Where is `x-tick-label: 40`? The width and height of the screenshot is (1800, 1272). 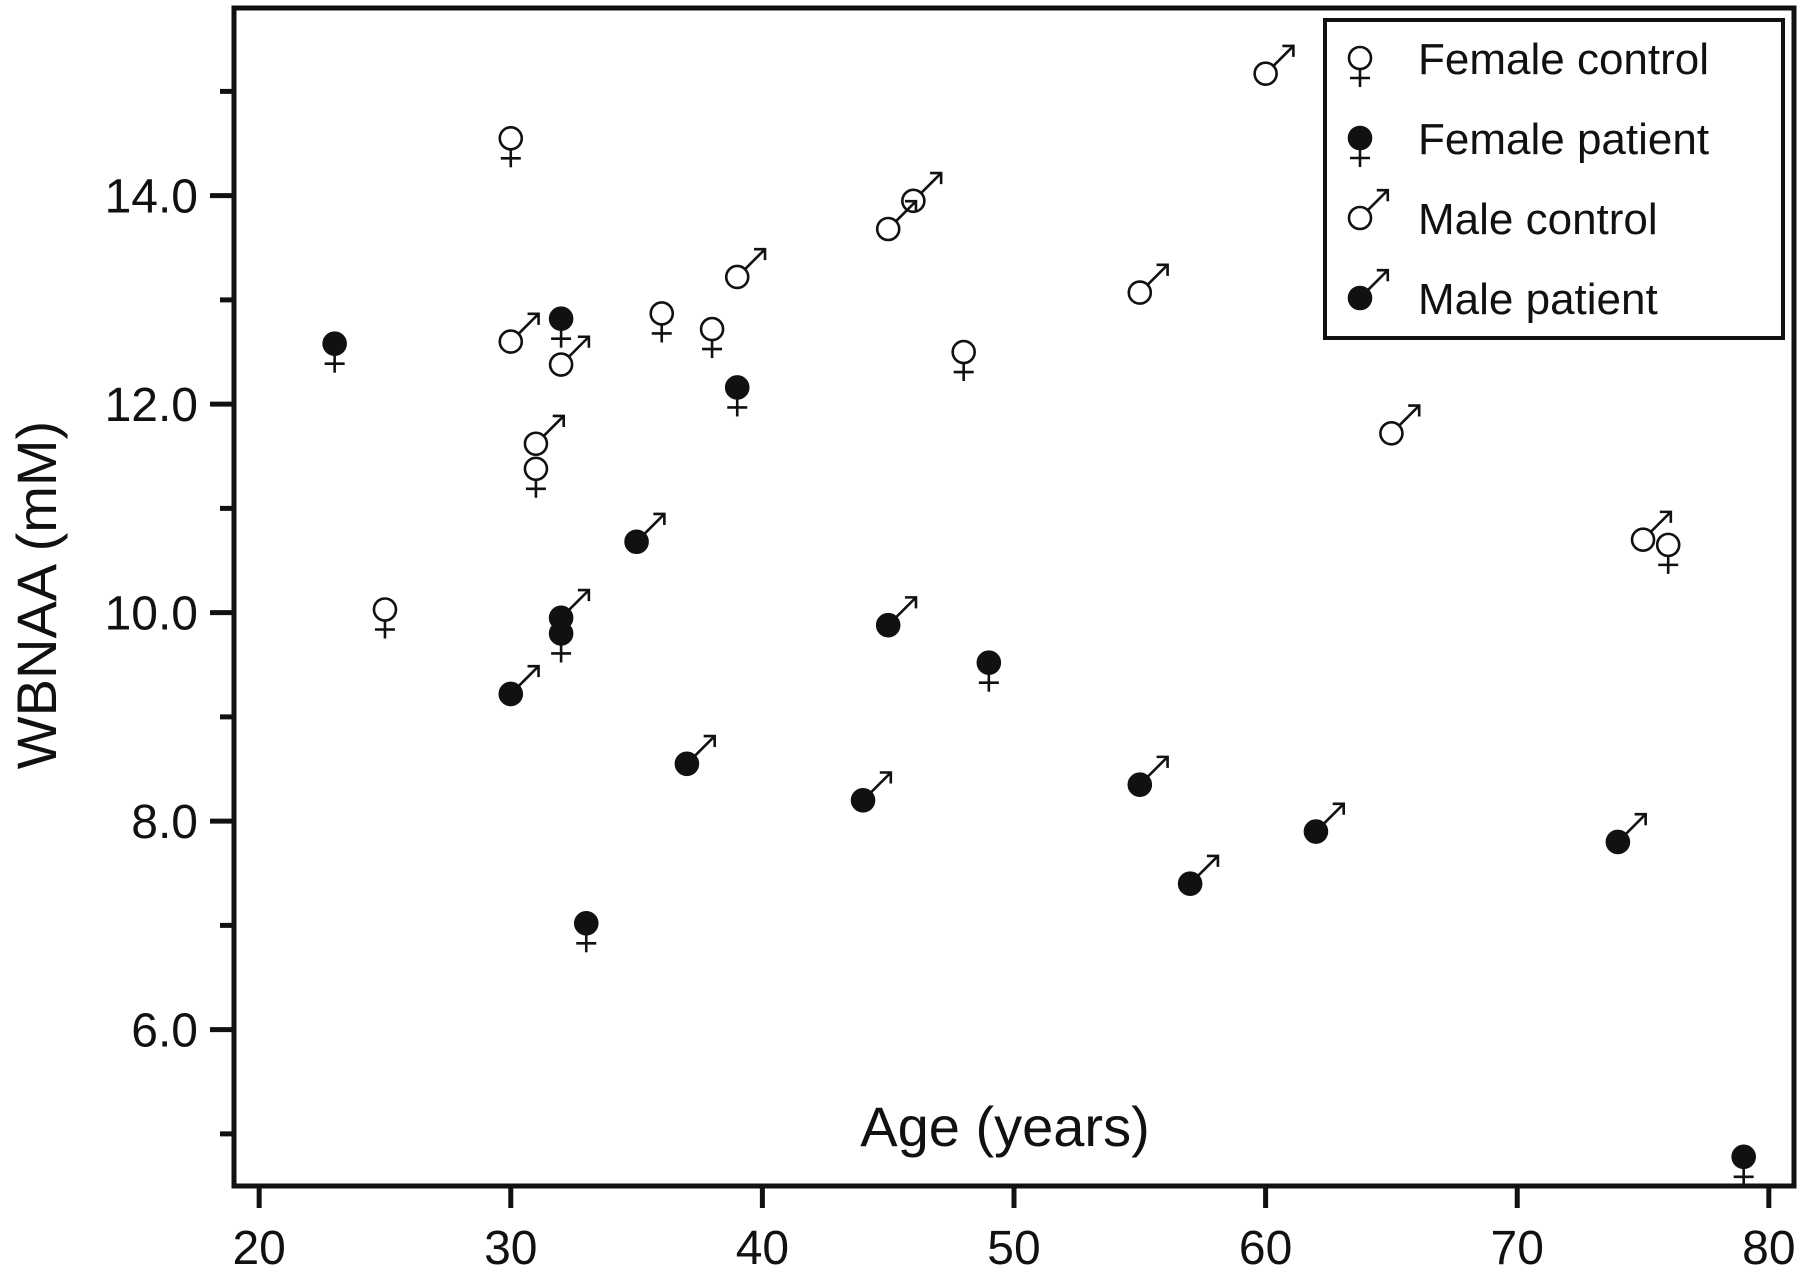
x-tick-label: 40 is located at coordinates (762, 1247).